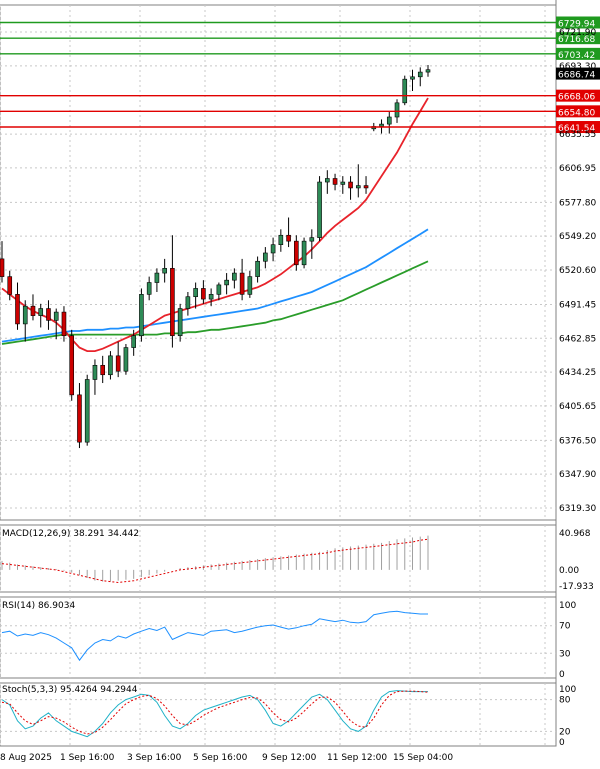 The image size is (600, 769). I want to click on resistance-level-label: 6716.68, so click(576, 40).